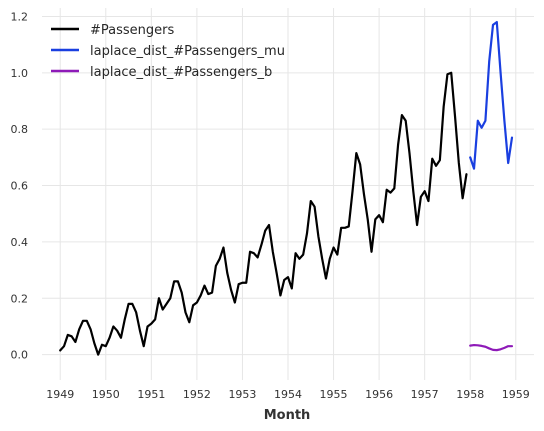  Describe the element at coordinates (187, 51) in the screenshot. I see `legend-label-1: laplace_dist_#Passengers_mu` at that location.